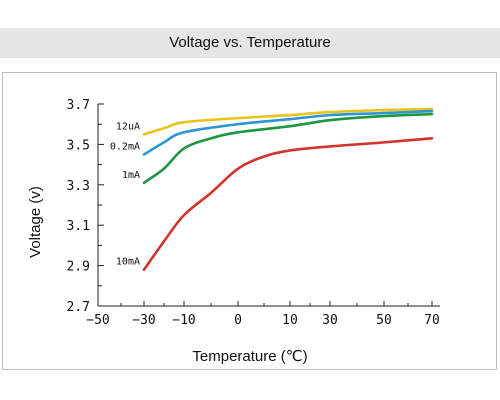 This screenshot has width=500, height=400. Describe the element at coordinates (128, 262) in the screenshot. I see `series-label-10ma: 10mA` at that location.